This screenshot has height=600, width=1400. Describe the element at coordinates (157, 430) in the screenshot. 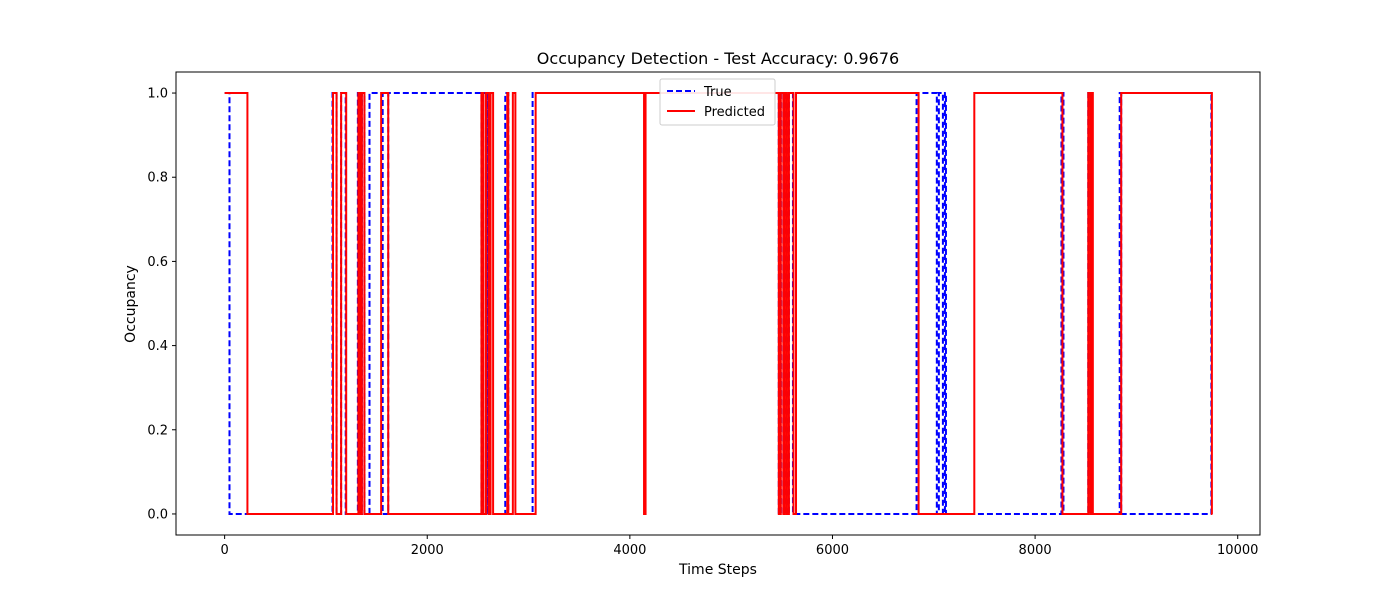

I see `y-tick-label: 0.2` at that location.